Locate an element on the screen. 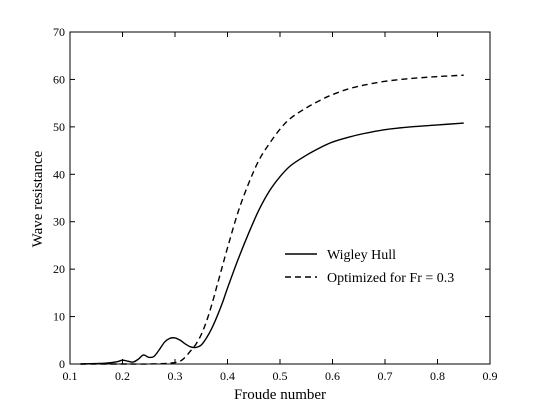 The height and width of the screenshot is (415, 545). x-tick-label: 0.4 is located at coordinates (227, 376).